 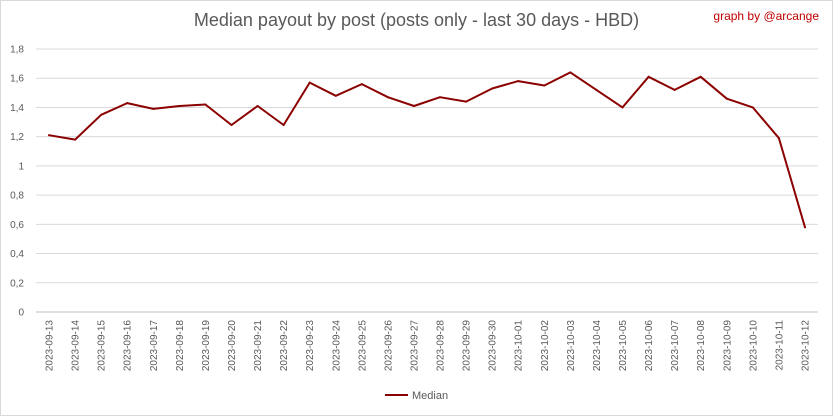 What do you see at coordinates (597, 346) in the screenshot?
I see `x-tick-label: 2023-10-04` at bounding box center [597, 346].